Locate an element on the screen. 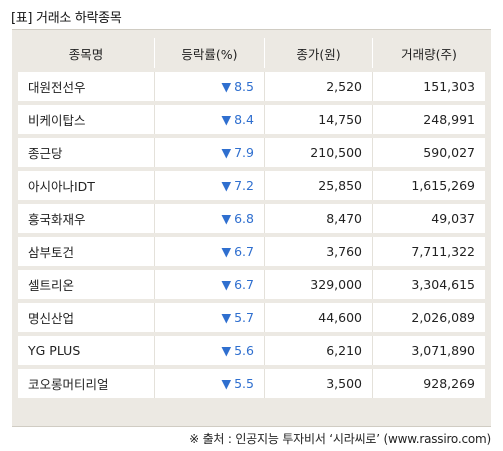 Image resolution: width=503 pixels, height=451 pixels. change-rate-cell: ▼ 6.8 is located at coordinates (210, 218).